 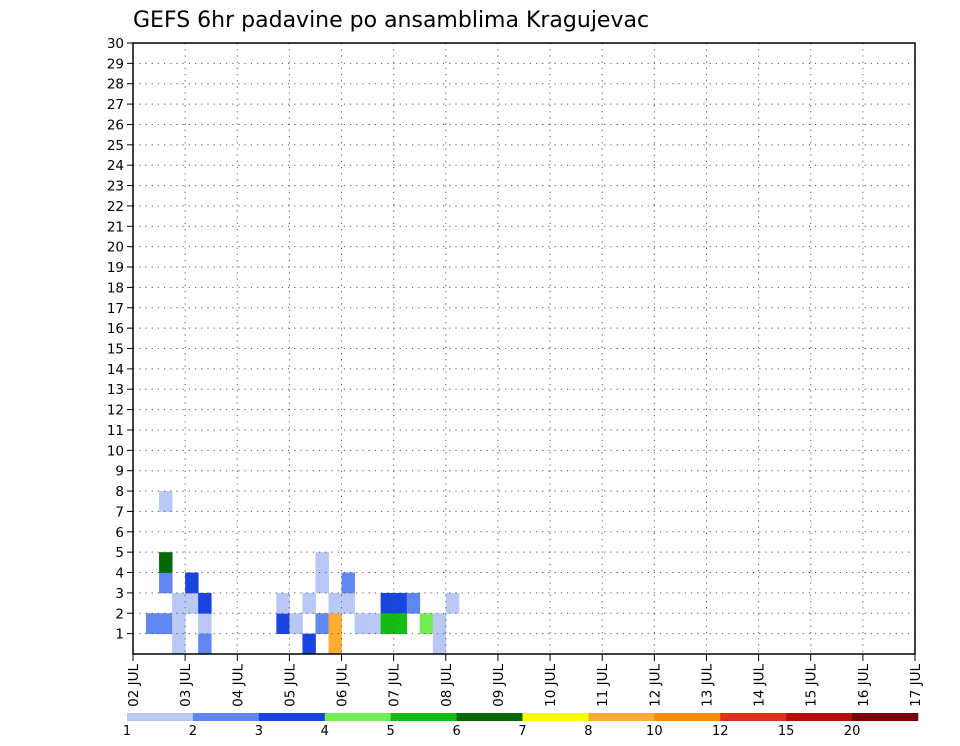 I want to click on y-tick-label: 30, so click(x=115, y=44).